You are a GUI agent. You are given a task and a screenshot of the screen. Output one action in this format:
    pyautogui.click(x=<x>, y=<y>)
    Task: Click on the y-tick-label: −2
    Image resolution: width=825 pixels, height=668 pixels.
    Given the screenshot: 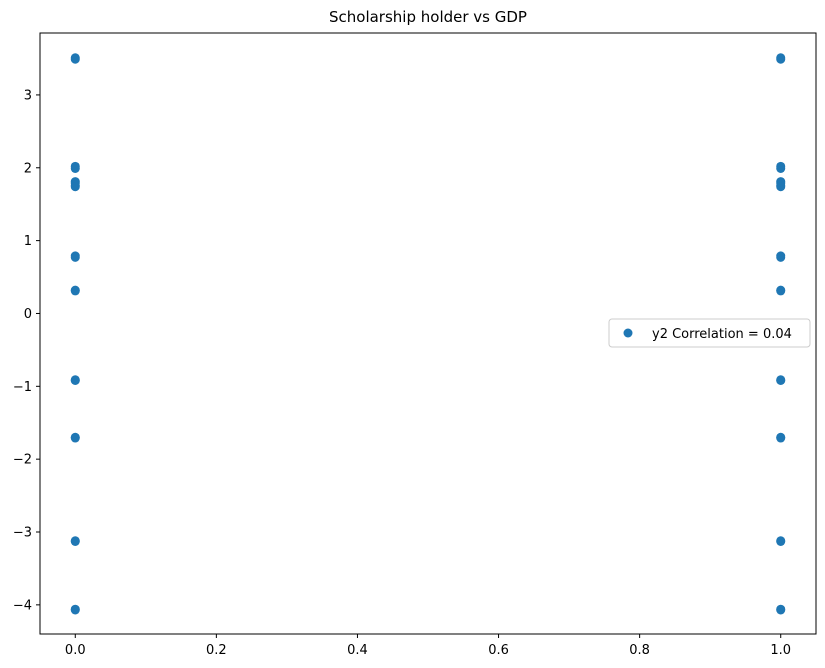 What is the action you would take?
    pyautogui.click(x=22, y=460)
    